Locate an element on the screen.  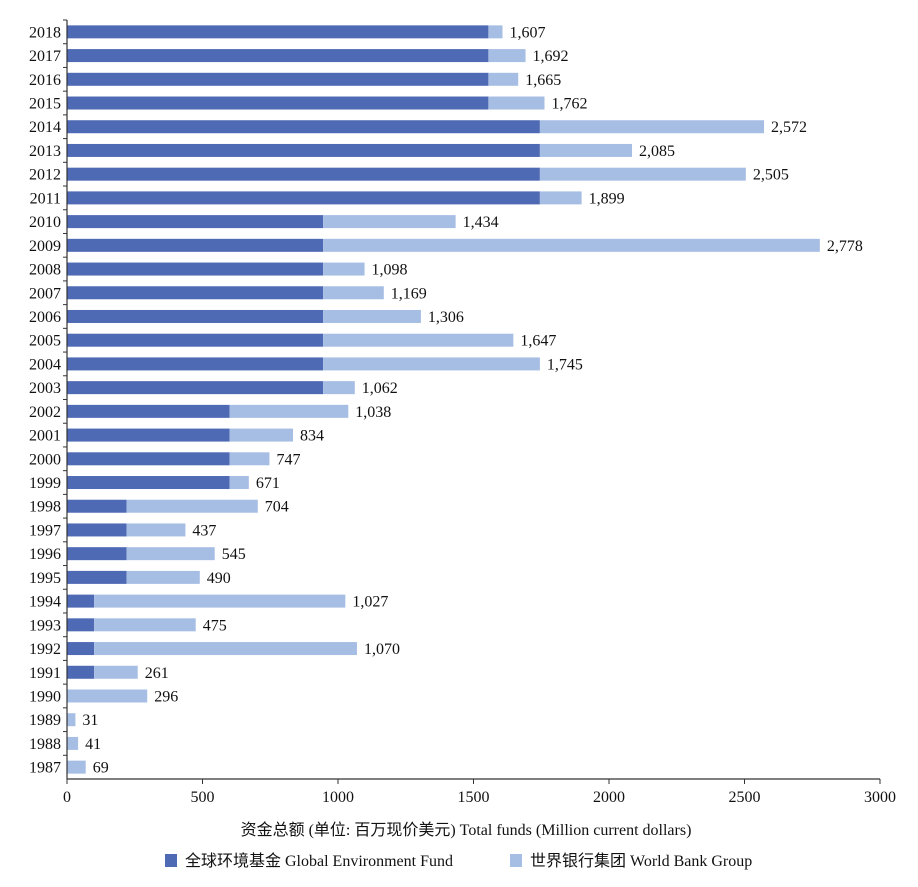
total-value-label: 1,038 is located at coordinates (373, 412).